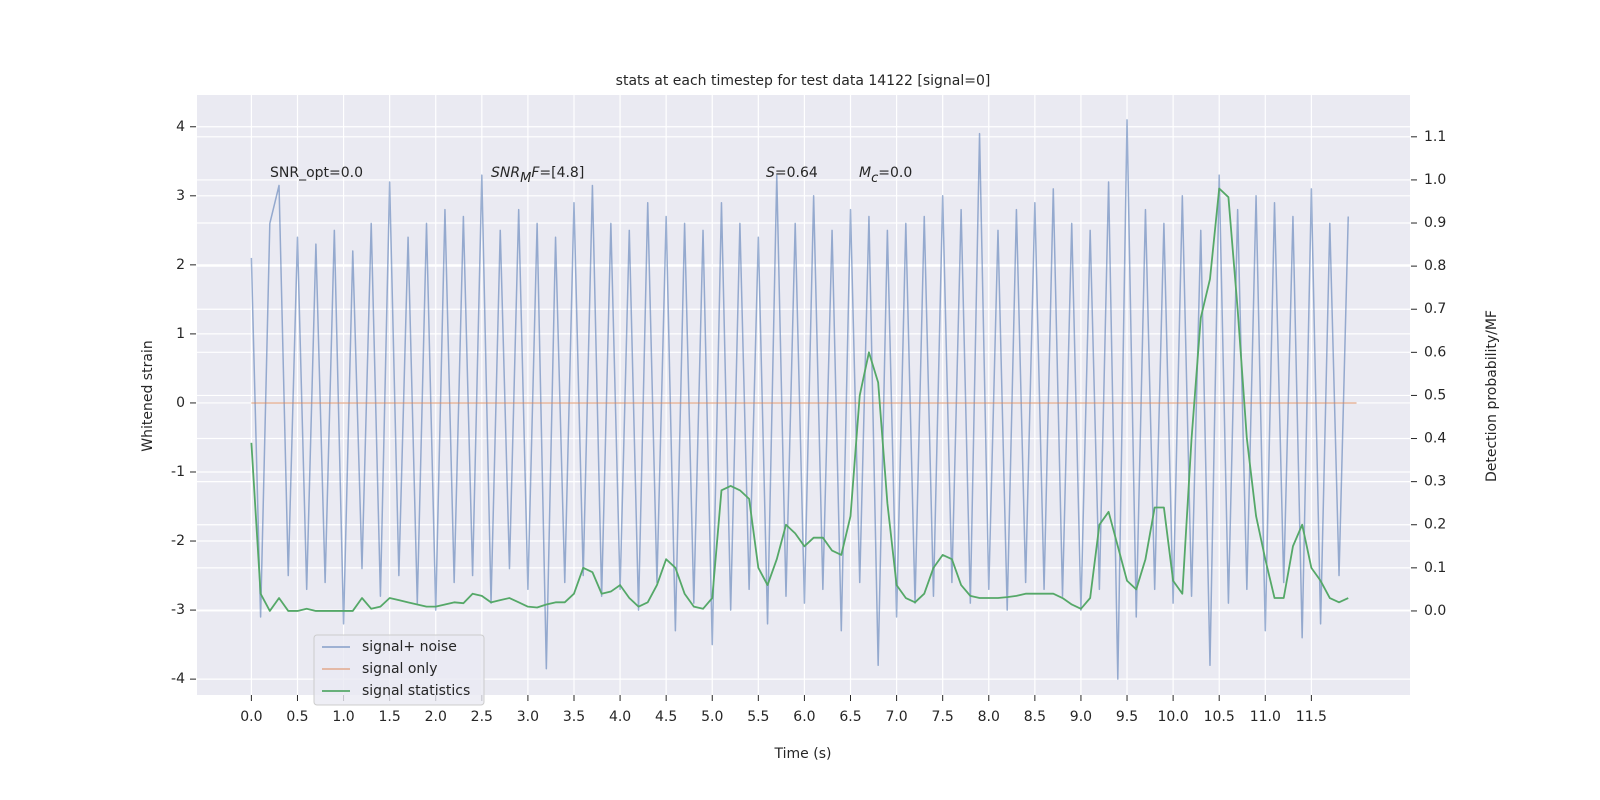 The width and height of the screenshot is (1600, 800). Describe the element at coordinates (1435, 525) in the screenshot. I see `y2-tick-label: 0.2` at that location.